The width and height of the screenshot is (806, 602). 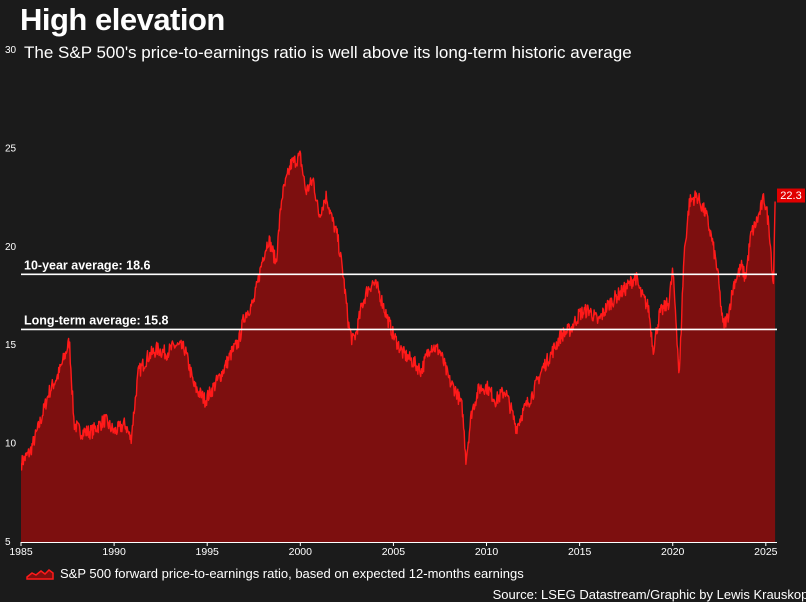 What do you see at coordinates (673, 552) in the screenshot?
I see `x-tick-label: 2020` at bounding box center [673, 552].